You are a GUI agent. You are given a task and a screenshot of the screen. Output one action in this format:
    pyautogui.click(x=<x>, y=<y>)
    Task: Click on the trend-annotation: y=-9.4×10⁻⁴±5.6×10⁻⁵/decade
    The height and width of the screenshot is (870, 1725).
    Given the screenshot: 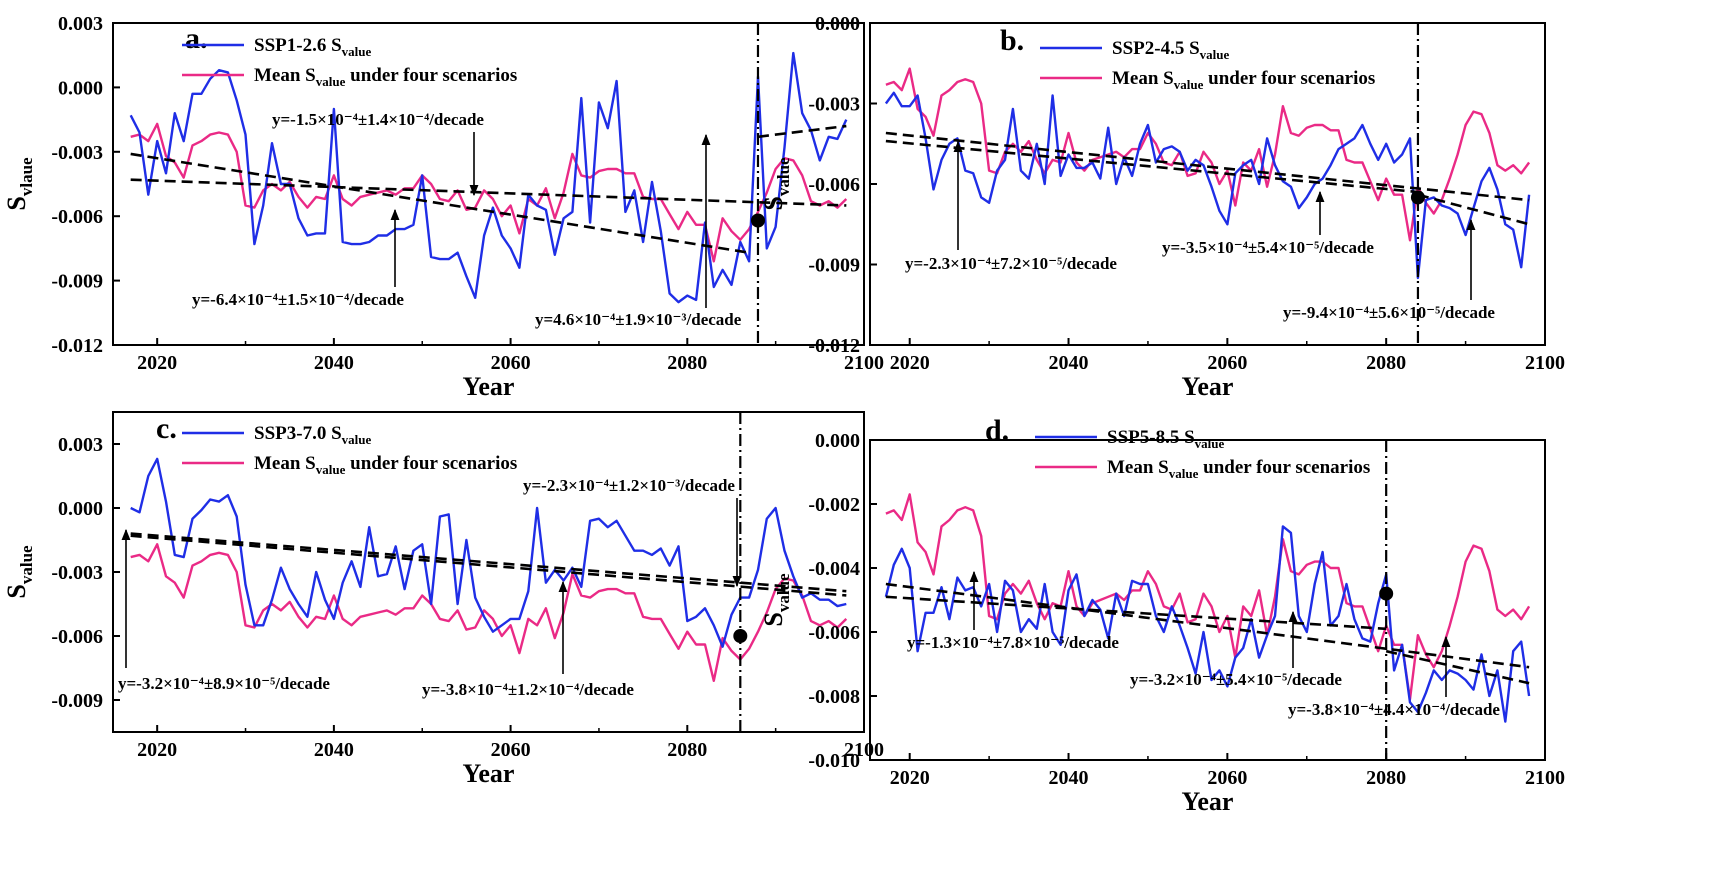 What is the action you would take?
    pyautogui.click(x=1389, y=312)
    